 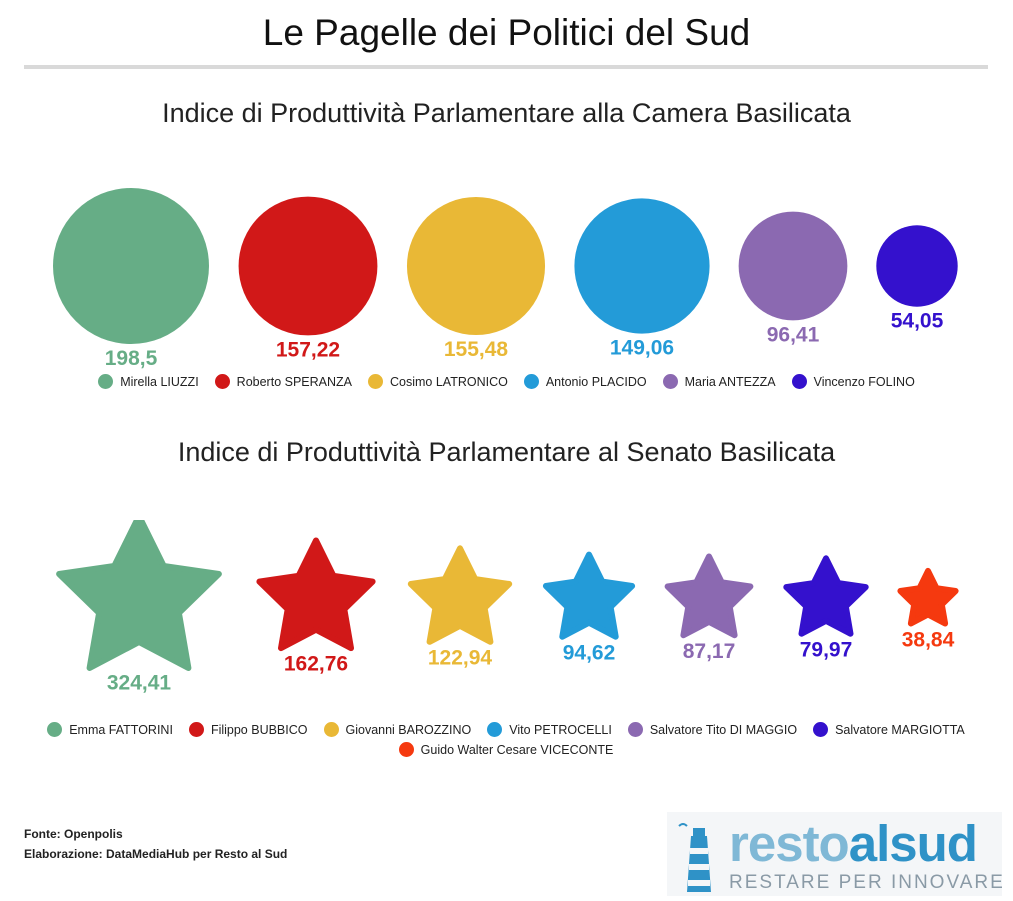 I want to click on lighthouse-icon, so click(x=694, y=857).